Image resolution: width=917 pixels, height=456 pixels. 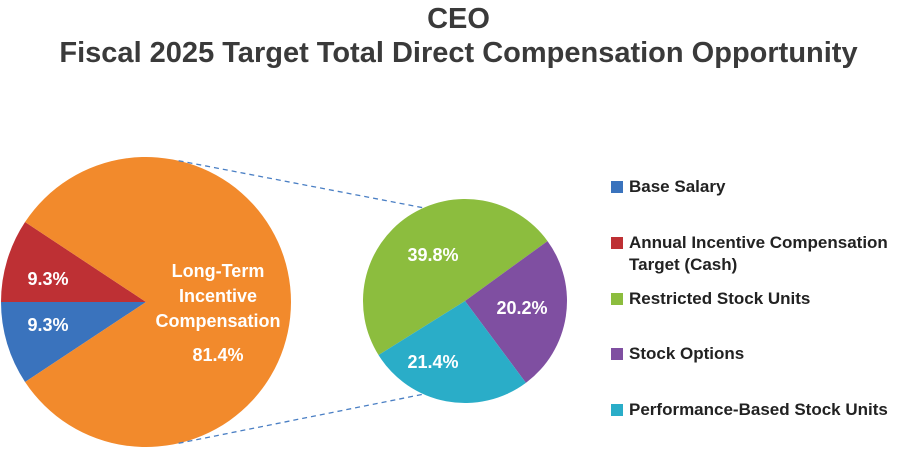 I want to click on slice-stock-options, so click(x=516, y=312).